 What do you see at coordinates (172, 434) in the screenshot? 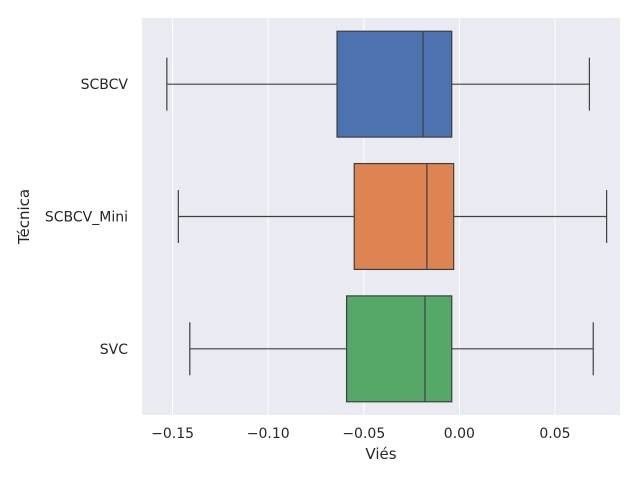
I see `x-tick-label: −0.15` at bounding box center [172, 434].